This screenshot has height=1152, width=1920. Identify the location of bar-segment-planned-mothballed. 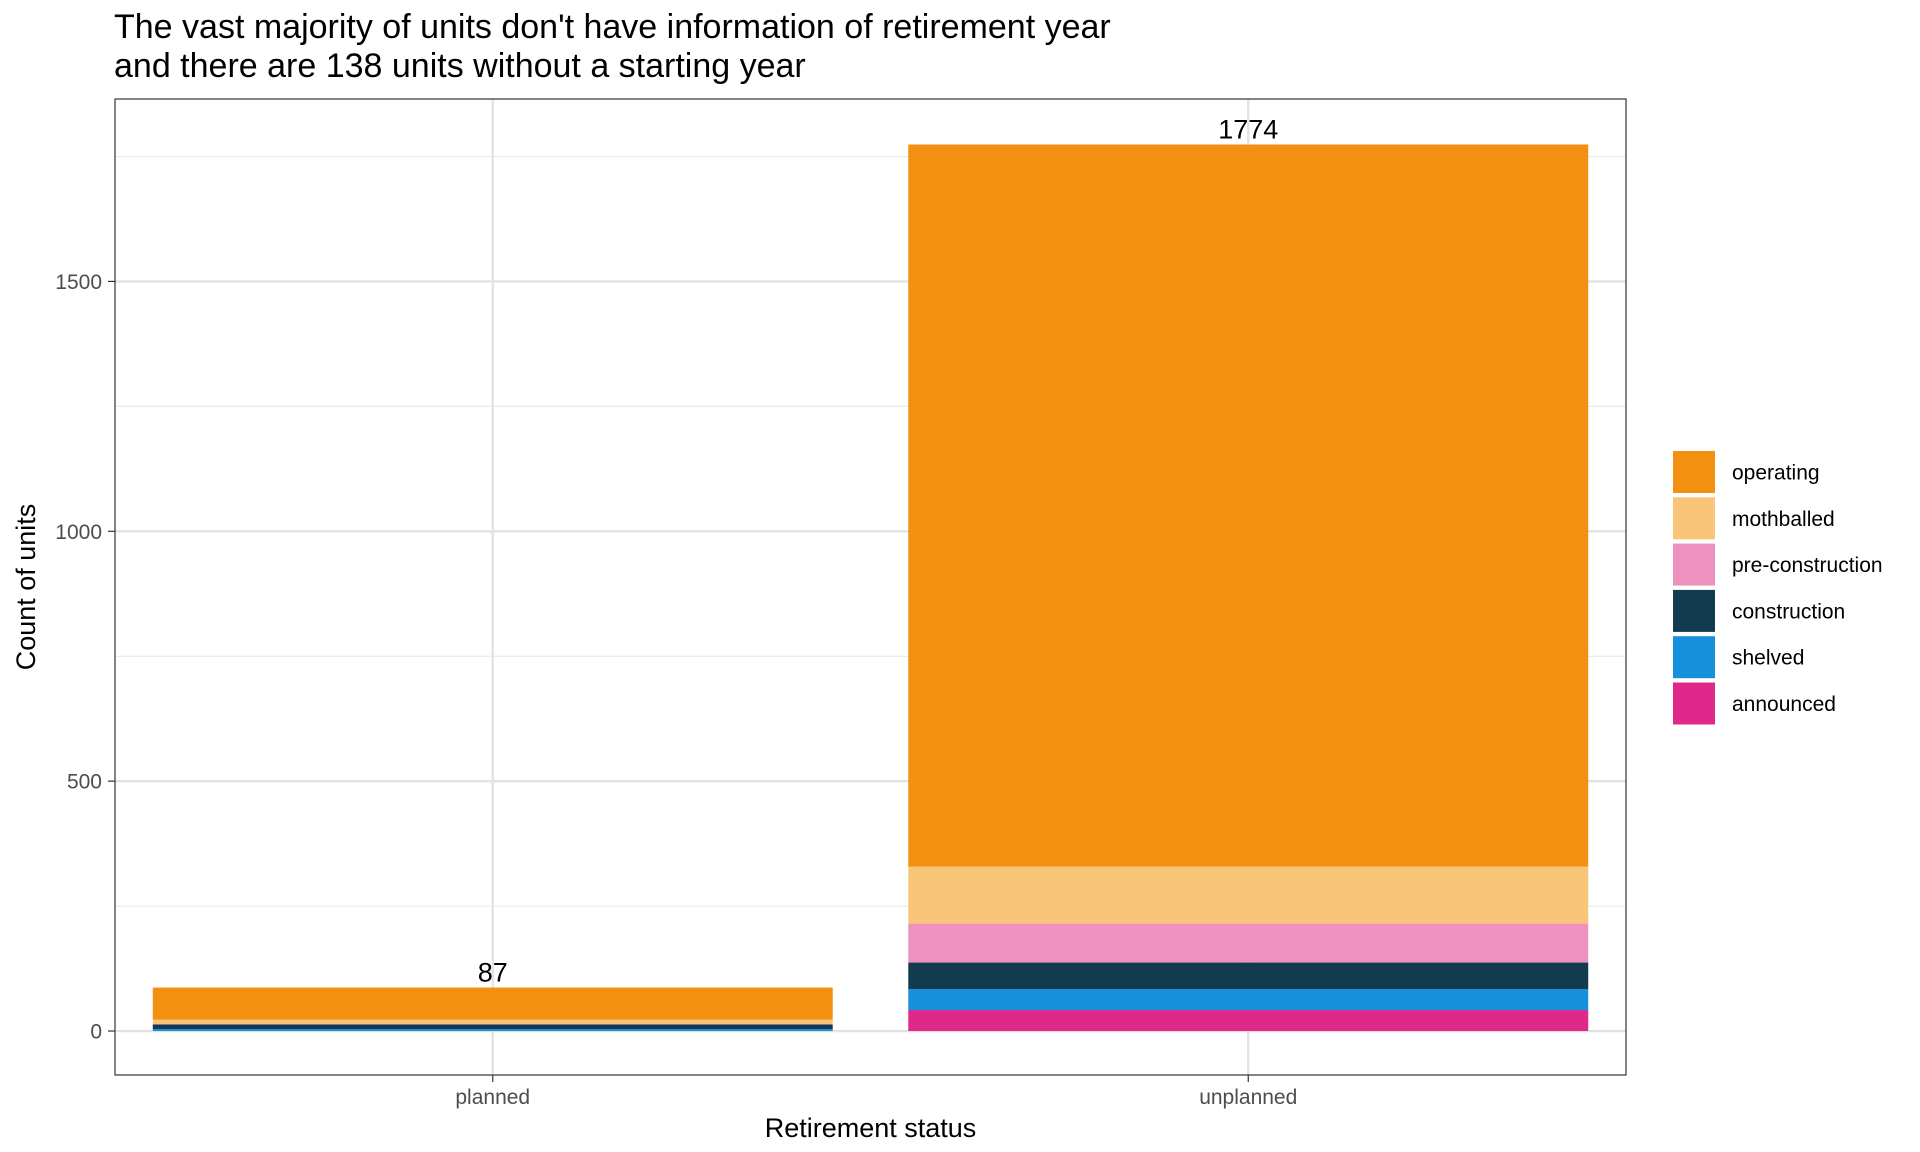
(492, 1022).